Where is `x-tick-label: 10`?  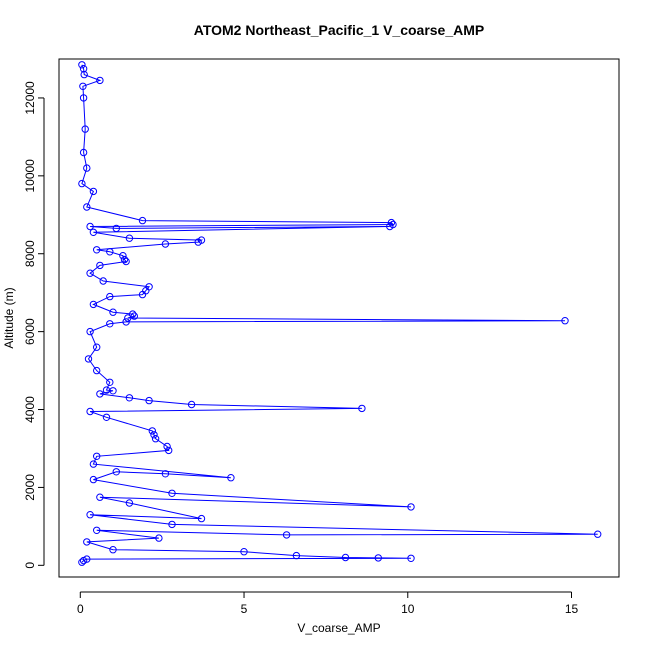
x-tick-label: 10 is located at coordinates (408, 609).